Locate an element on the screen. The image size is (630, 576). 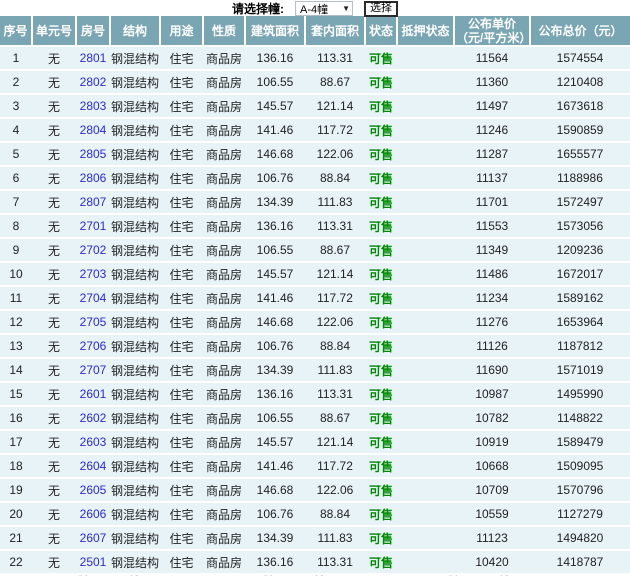
cell-total-price: 1589162 is located at coordinates (580, 298).